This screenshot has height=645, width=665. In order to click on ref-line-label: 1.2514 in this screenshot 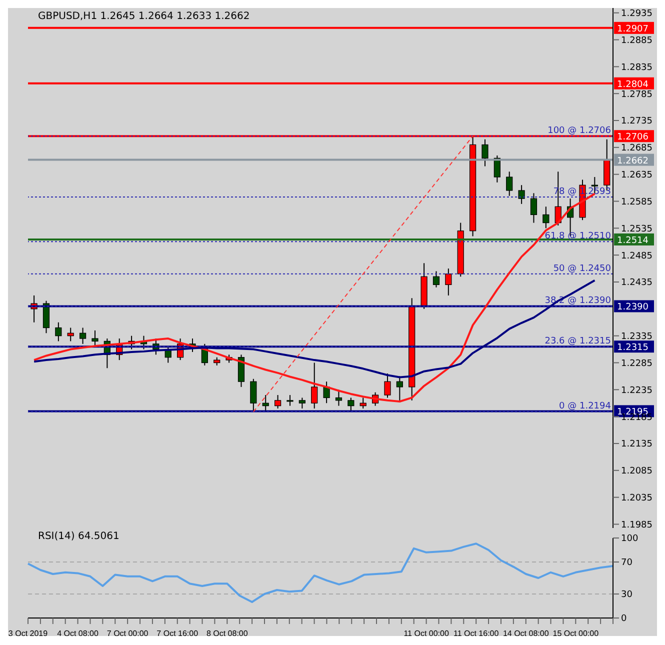, I will do `click(633, 241)`.